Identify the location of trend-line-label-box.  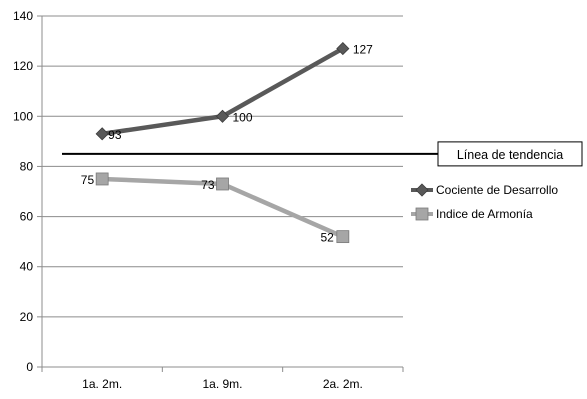
(510, 154).